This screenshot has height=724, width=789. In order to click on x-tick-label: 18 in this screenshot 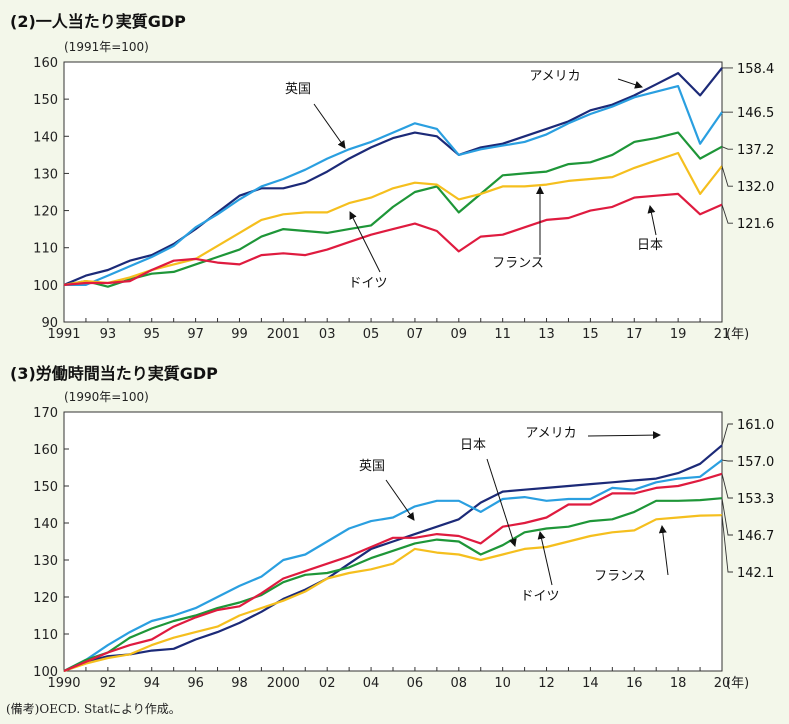, I will do `click(678, 683)`.